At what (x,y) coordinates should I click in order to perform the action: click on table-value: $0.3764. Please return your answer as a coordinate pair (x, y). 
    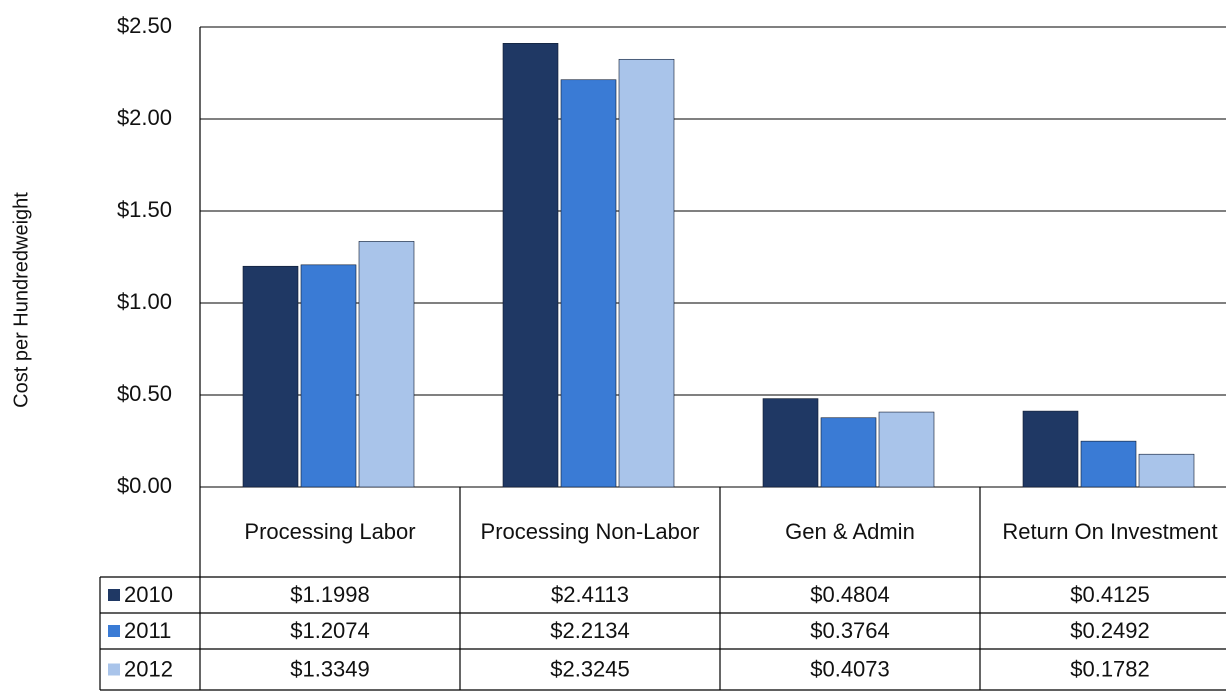
    Looking at the image, I should click on (850, 630).